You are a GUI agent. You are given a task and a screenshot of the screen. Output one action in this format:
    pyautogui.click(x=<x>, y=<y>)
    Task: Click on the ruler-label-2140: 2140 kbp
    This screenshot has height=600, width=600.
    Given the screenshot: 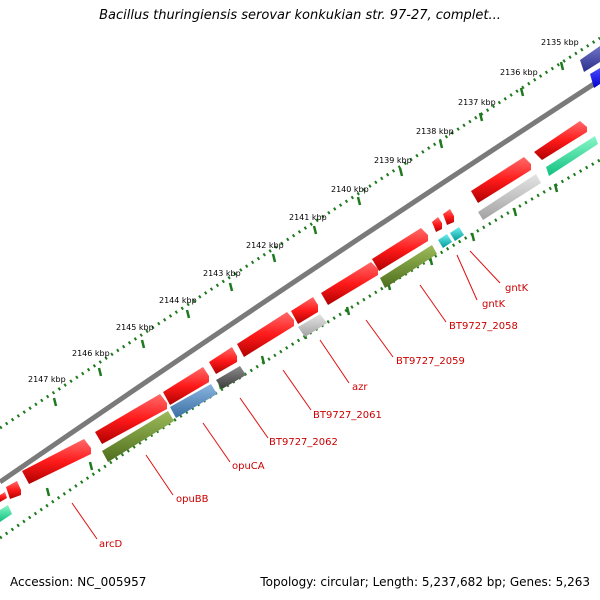 What is the action you would take?
    pyautogui.click(x=350, y=189)
    